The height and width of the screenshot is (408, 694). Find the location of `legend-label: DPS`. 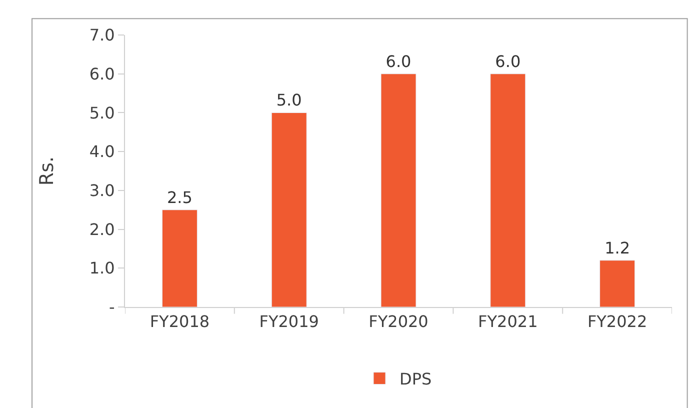

legend-label: DPS is located at coordinates (416, 379).